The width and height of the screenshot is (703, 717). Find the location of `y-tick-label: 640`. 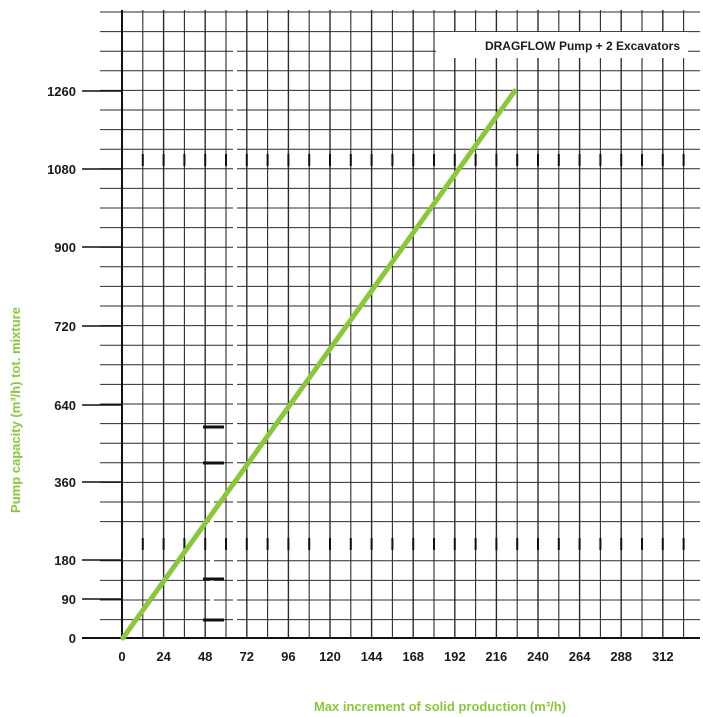

y-tick-label: 640 is located at coordinates (65, 405).